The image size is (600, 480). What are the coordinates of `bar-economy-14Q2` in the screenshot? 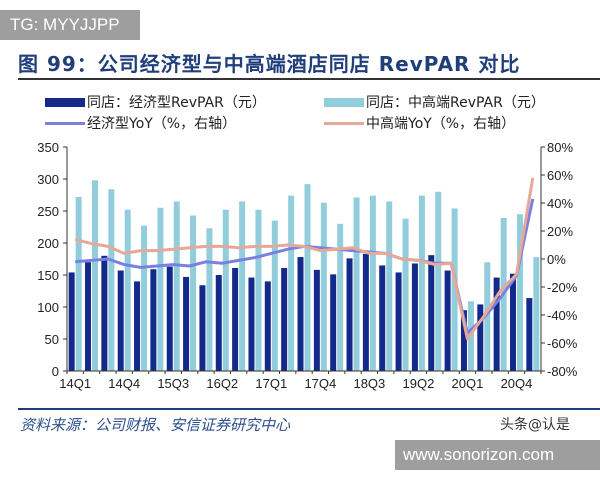 It's located at (88, 316).